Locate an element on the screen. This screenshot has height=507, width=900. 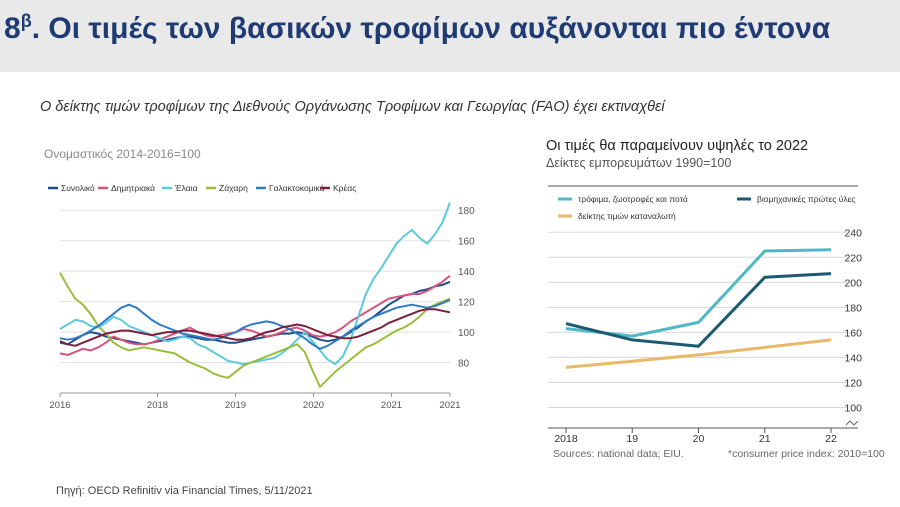
chart1-y-tick-label: 120 is located at coordinates (466, 303).